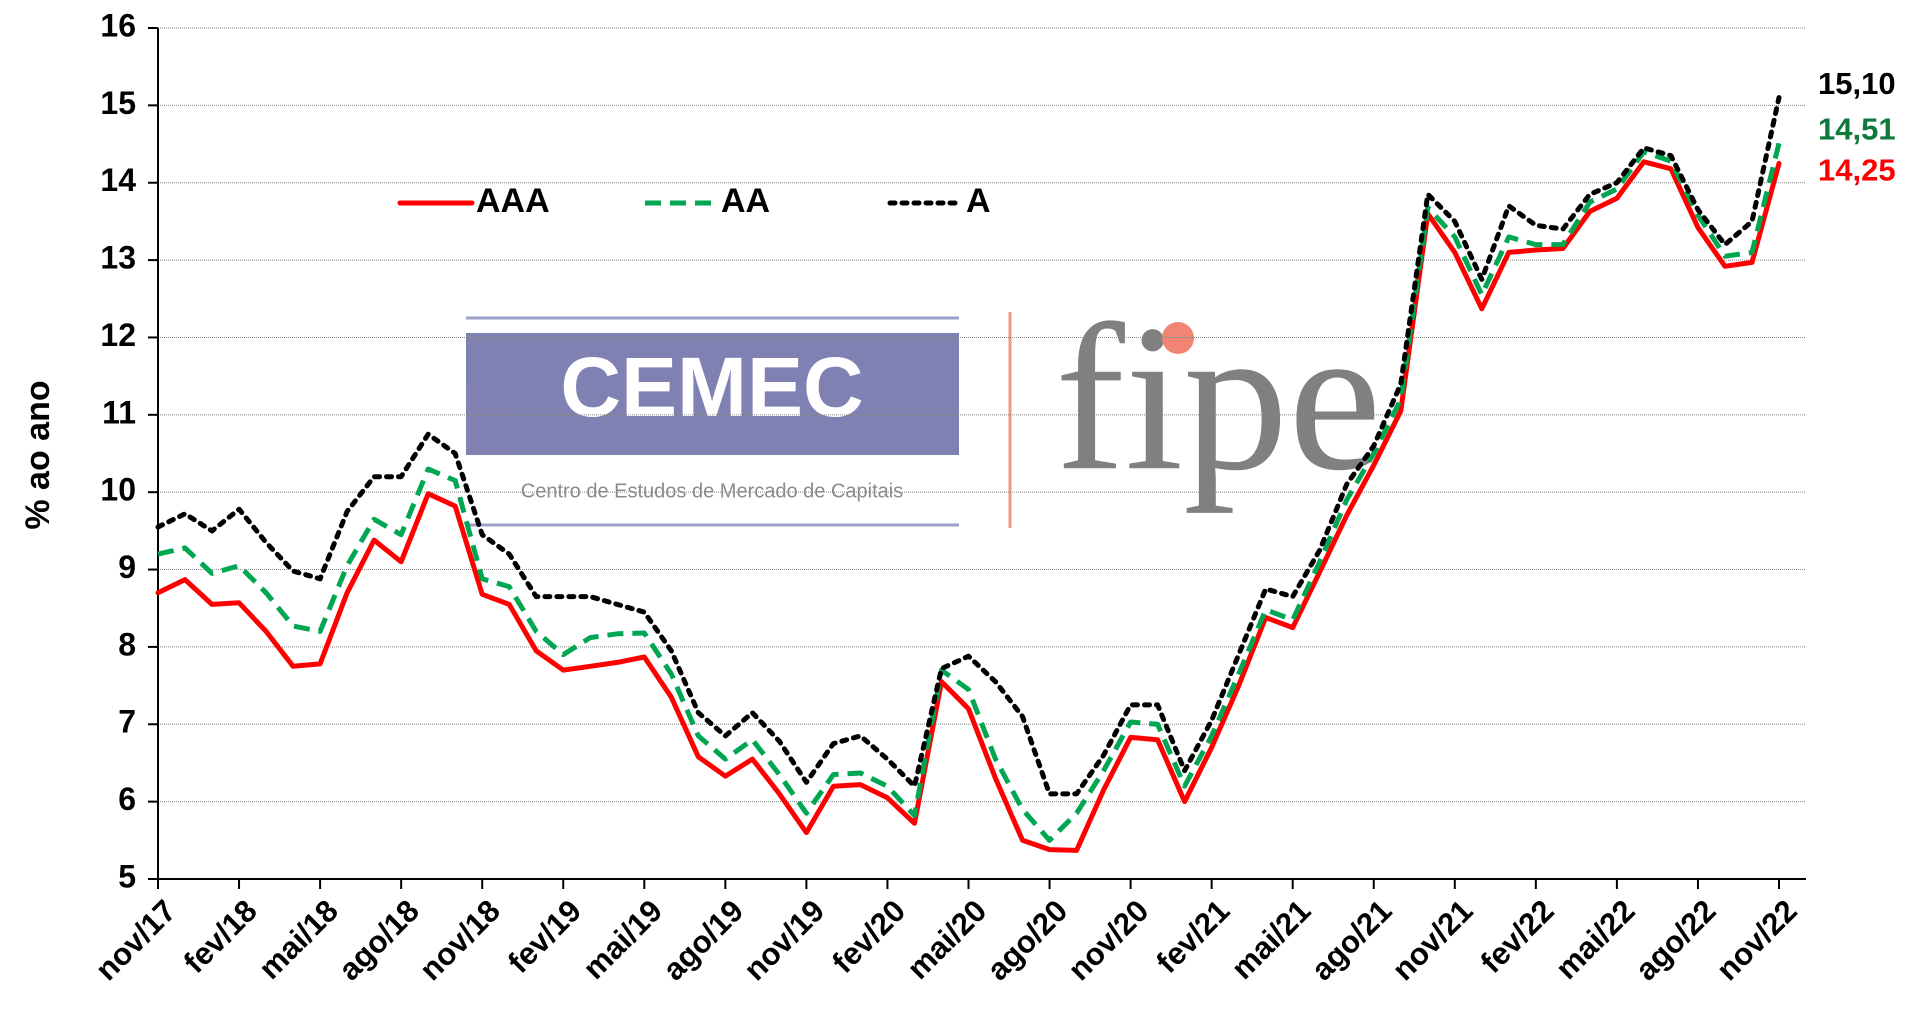  What do you see at coordinates (1218, 398) in the screenshot?
I see `logo-partner: fipe` at bounding box center [1218, 398].